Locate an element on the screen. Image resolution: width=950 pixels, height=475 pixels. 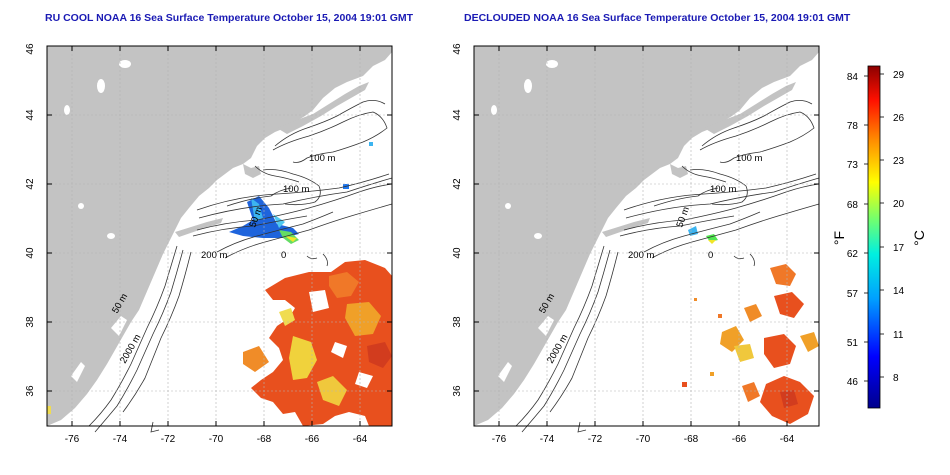
f-tick: 68 is located at coordinates (853, 205).